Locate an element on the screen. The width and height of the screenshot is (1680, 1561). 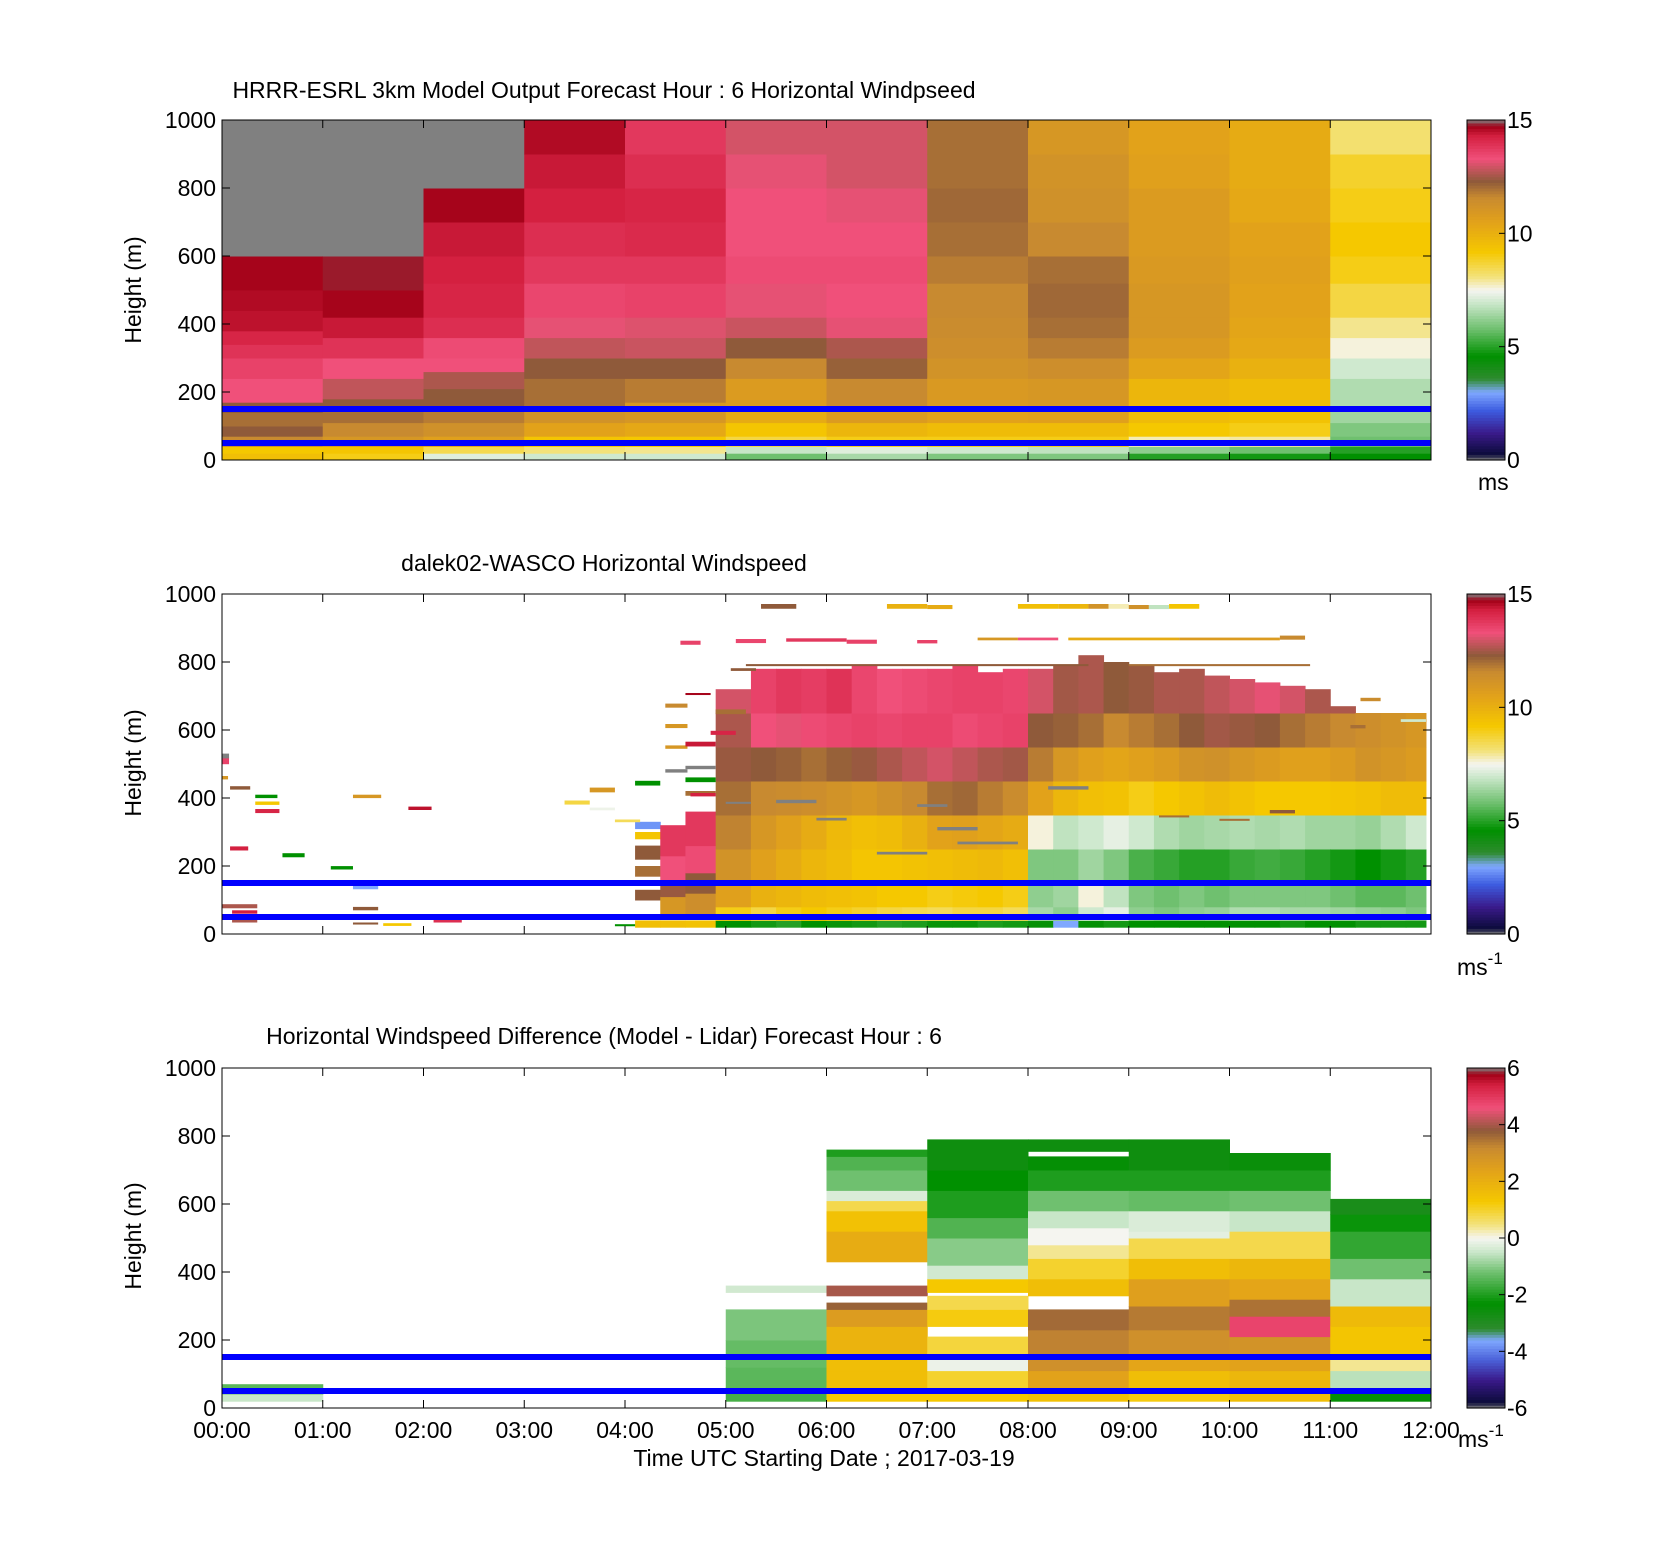
colorbar-frame is located at coordinates (1486, 290).